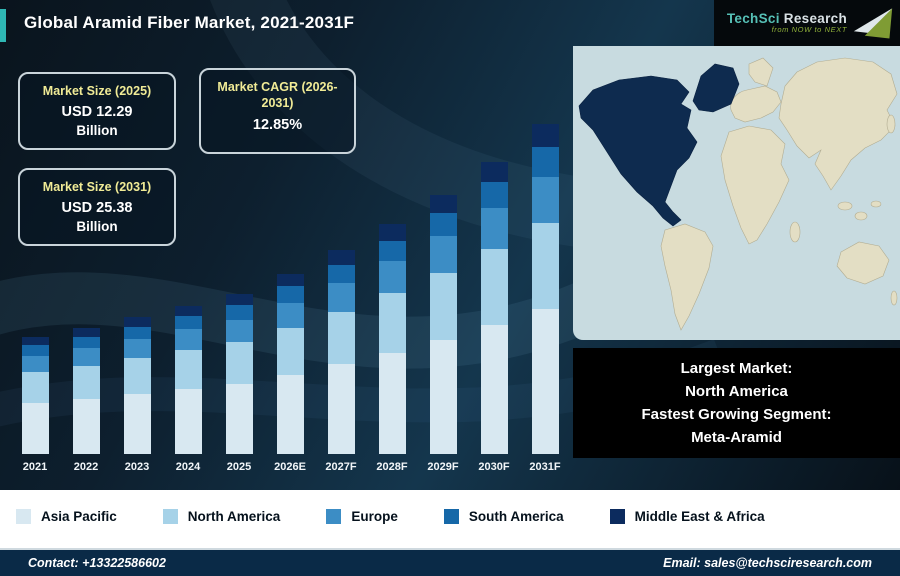 The image size is (900, 576). I want to click on page-title: Global Aramid Fiber Market, 2021-2031F, so click(189, 22).